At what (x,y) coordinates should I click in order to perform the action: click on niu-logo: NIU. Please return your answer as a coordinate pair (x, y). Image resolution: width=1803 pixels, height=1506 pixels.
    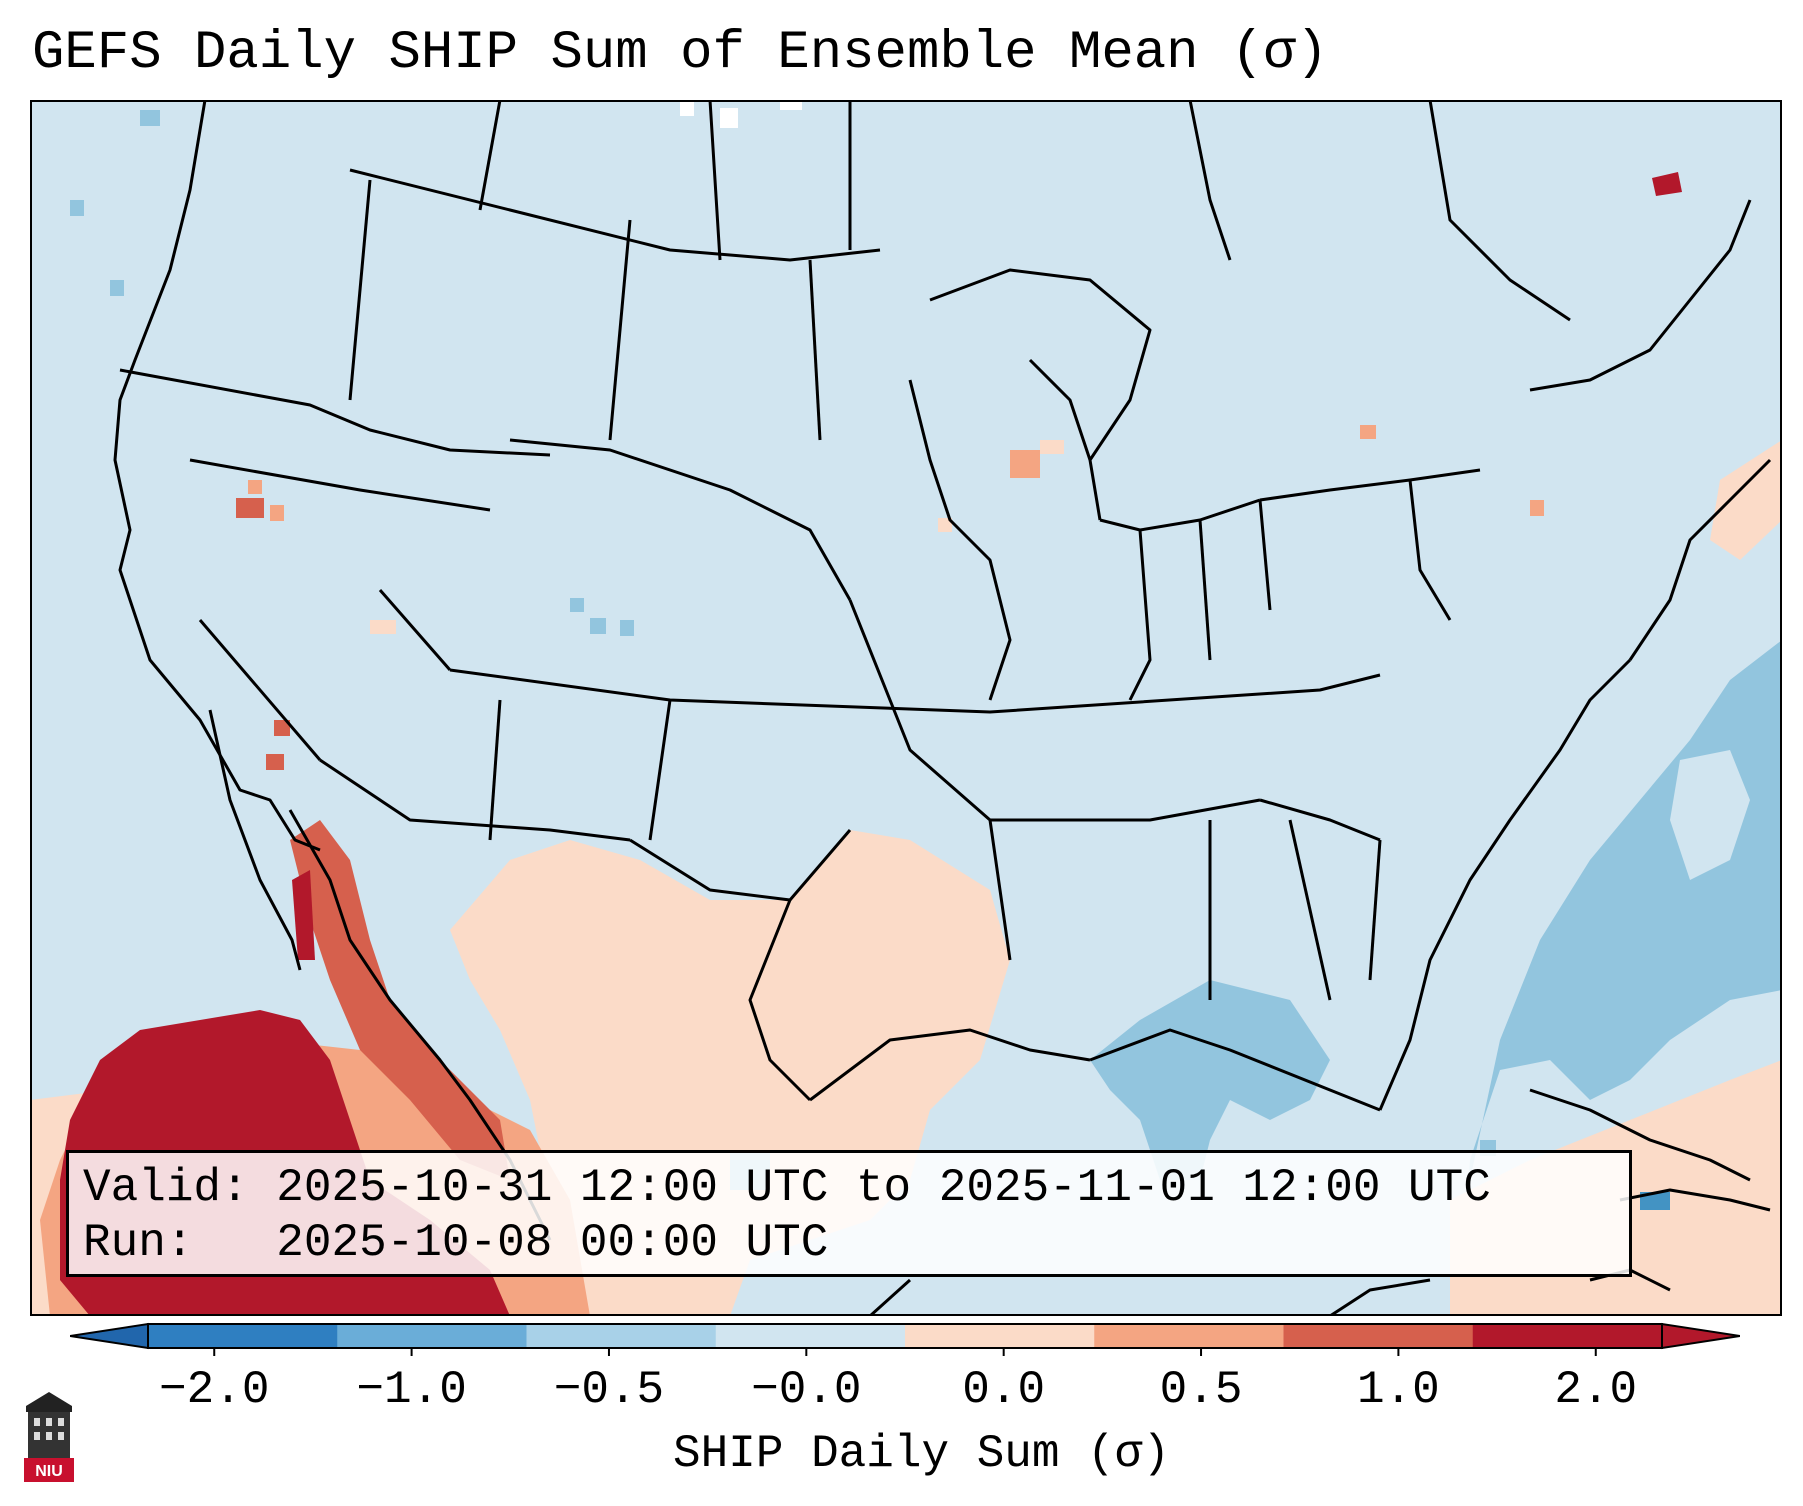
    Looking at the image, I should click on (49, 1437).